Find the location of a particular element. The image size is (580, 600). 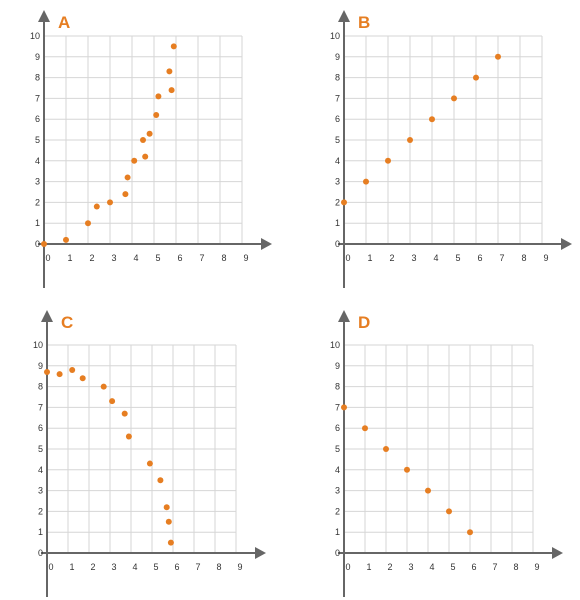

x-tick-label: 9 is located at coordinates (239, 567).